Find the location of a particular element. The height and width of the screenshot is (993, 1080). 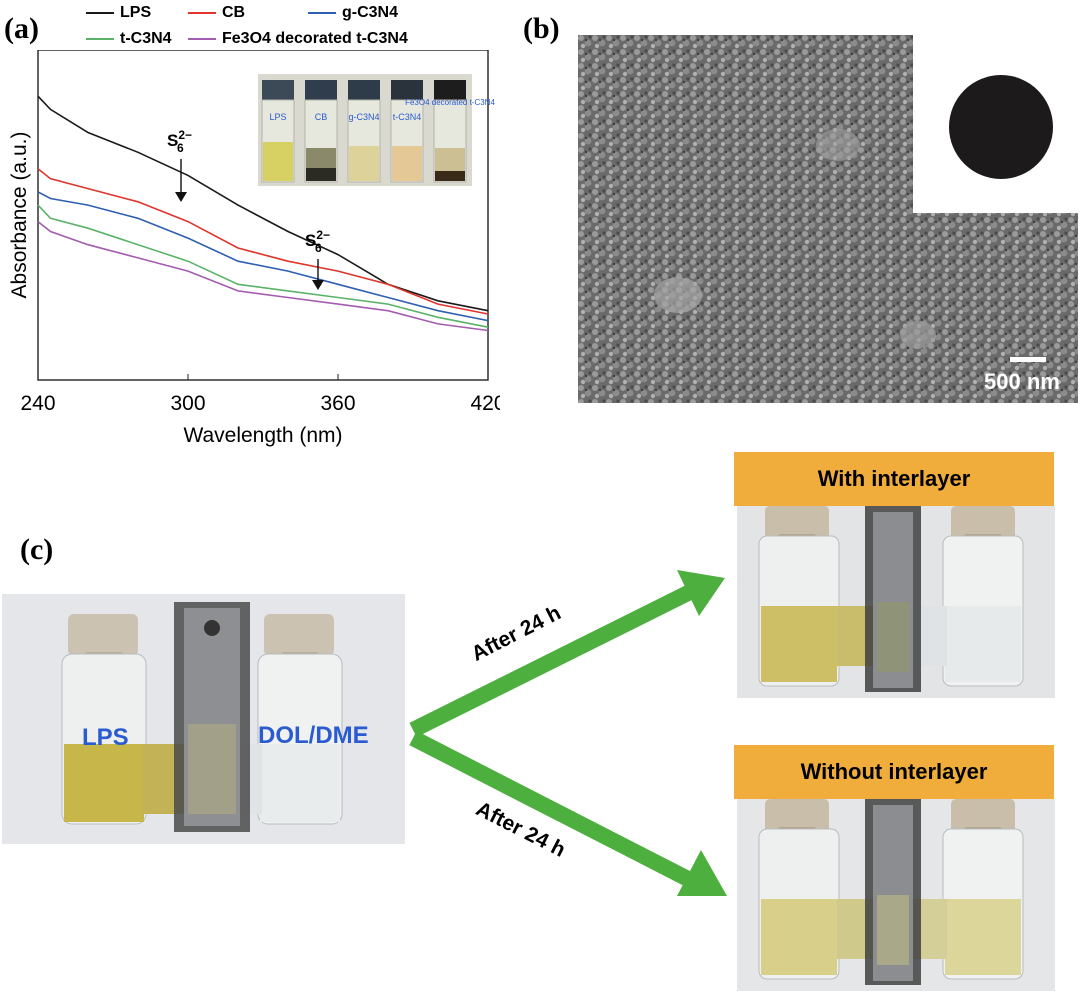

sem-inset is located at coordinates (995, 124).